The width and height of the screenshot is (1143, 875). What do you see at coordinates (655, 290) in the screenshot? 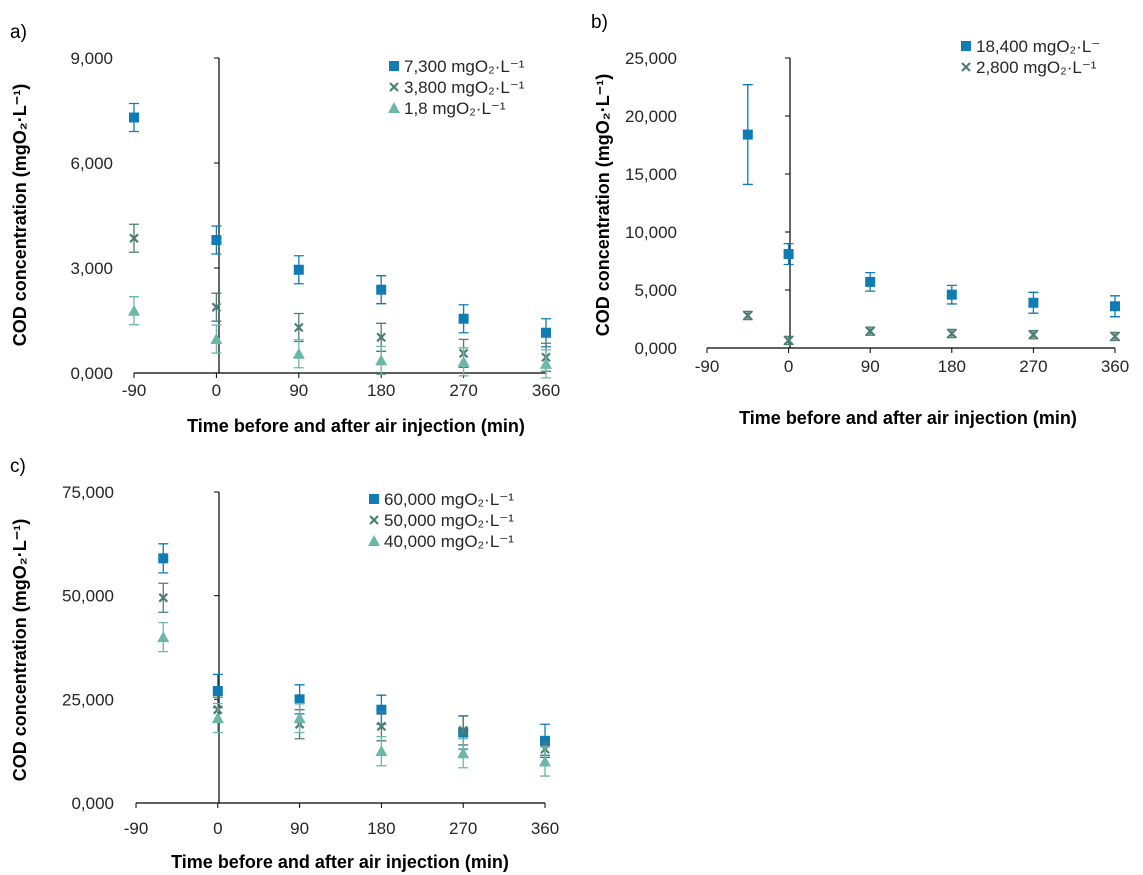
I see `y-tick-label: 5,000` at bounding box center [655, 290].